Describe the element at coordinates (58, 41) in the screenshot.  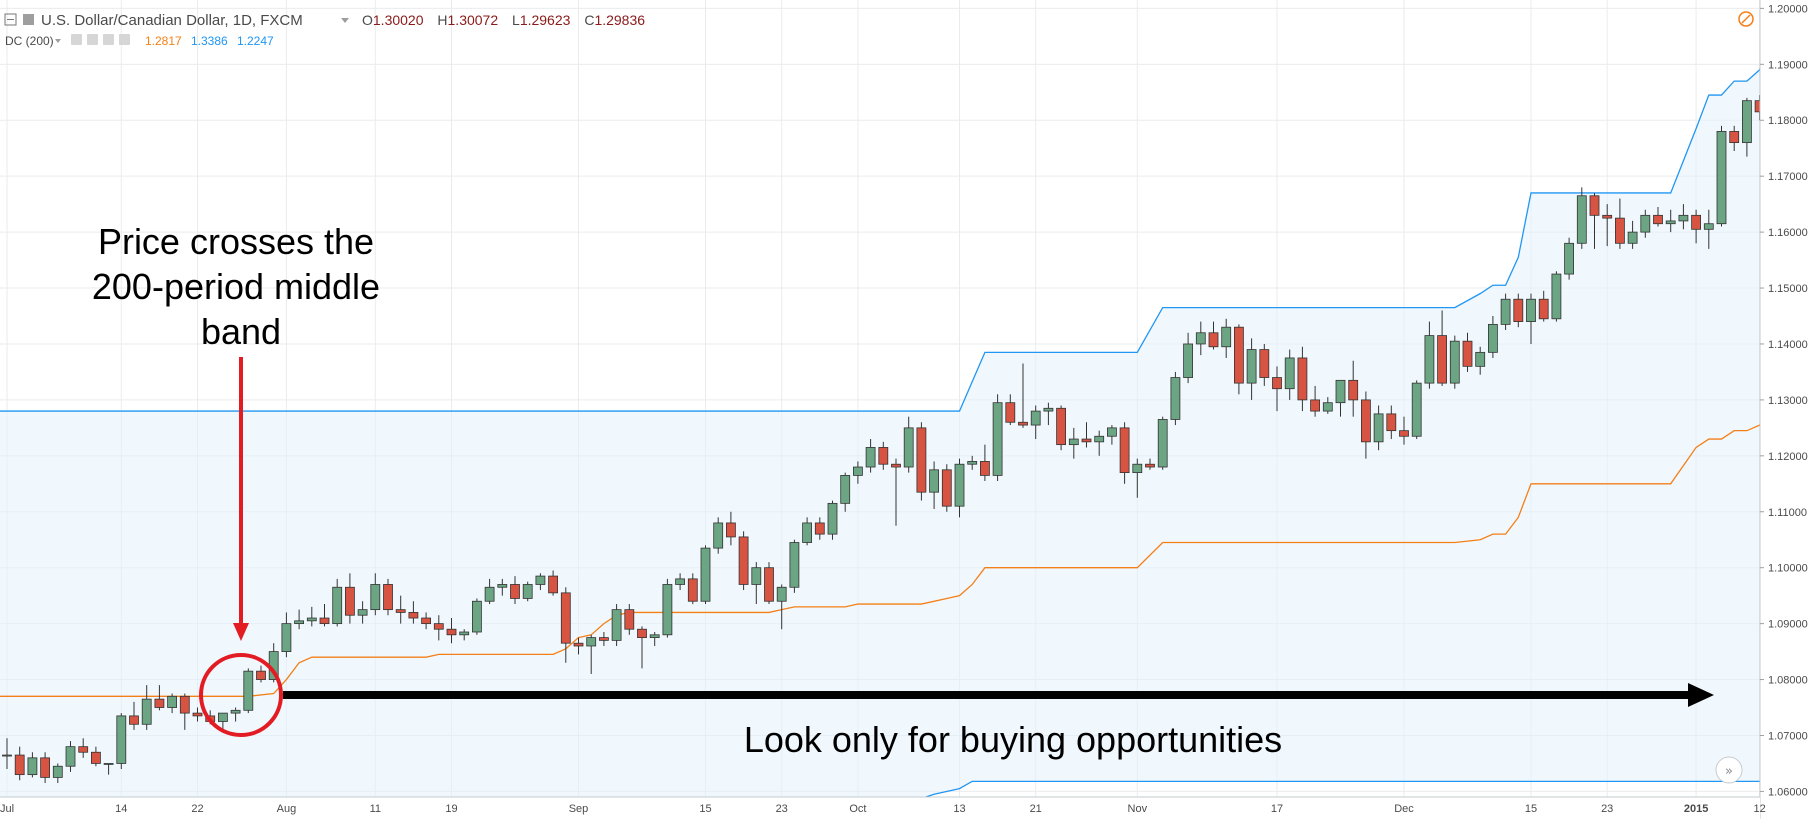
I see `indicator-chevron-down-icon` at that location.